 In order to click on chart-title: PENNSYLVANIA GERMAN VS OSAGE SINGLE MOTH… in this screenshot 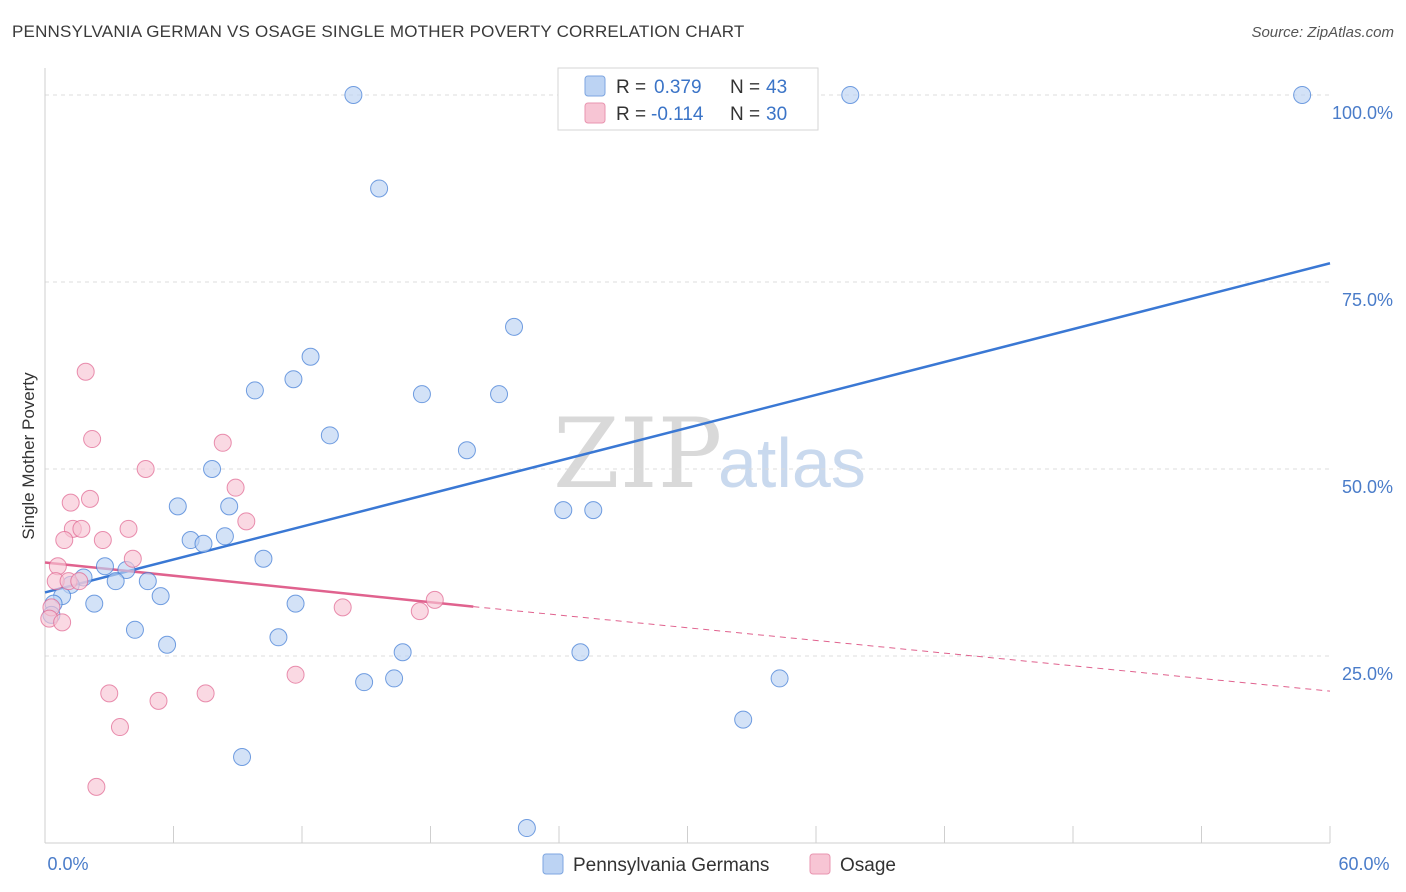, I will do `click(378, 31)`.